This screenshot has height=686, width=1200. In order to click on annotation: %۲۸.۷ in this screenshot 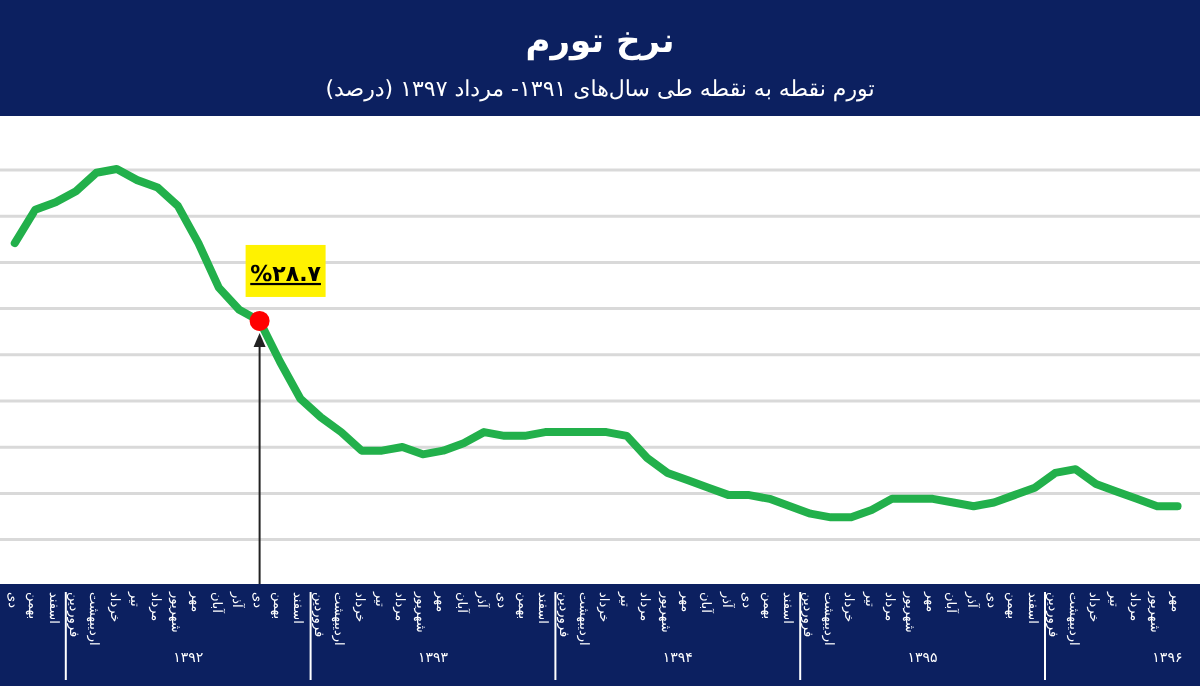, I will do `click(286, 273)`.